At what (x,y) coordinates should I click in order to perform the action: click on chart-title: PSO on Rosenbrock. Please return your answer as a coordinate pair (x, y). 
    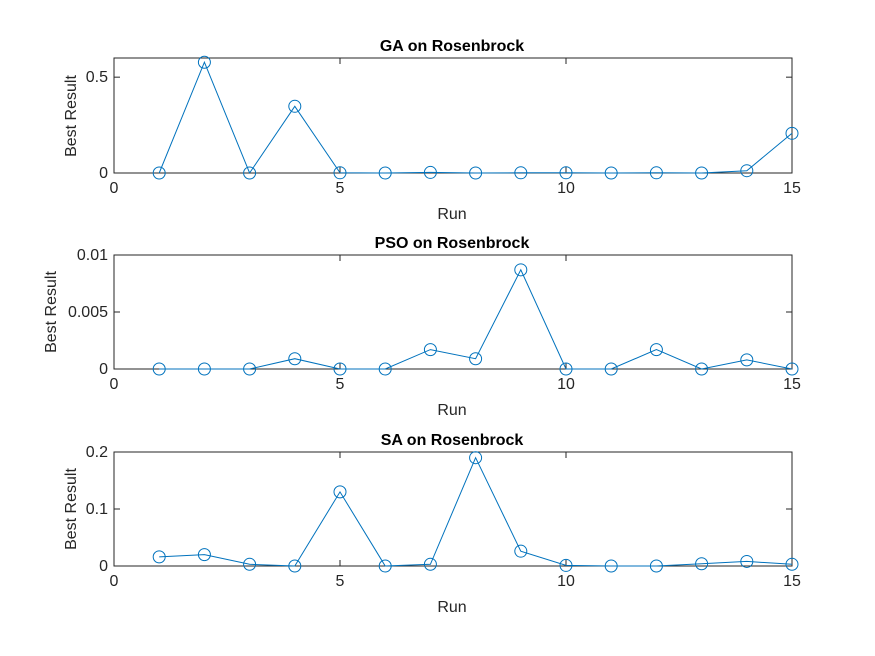
    Looking at the image, I should click on (452, 243).